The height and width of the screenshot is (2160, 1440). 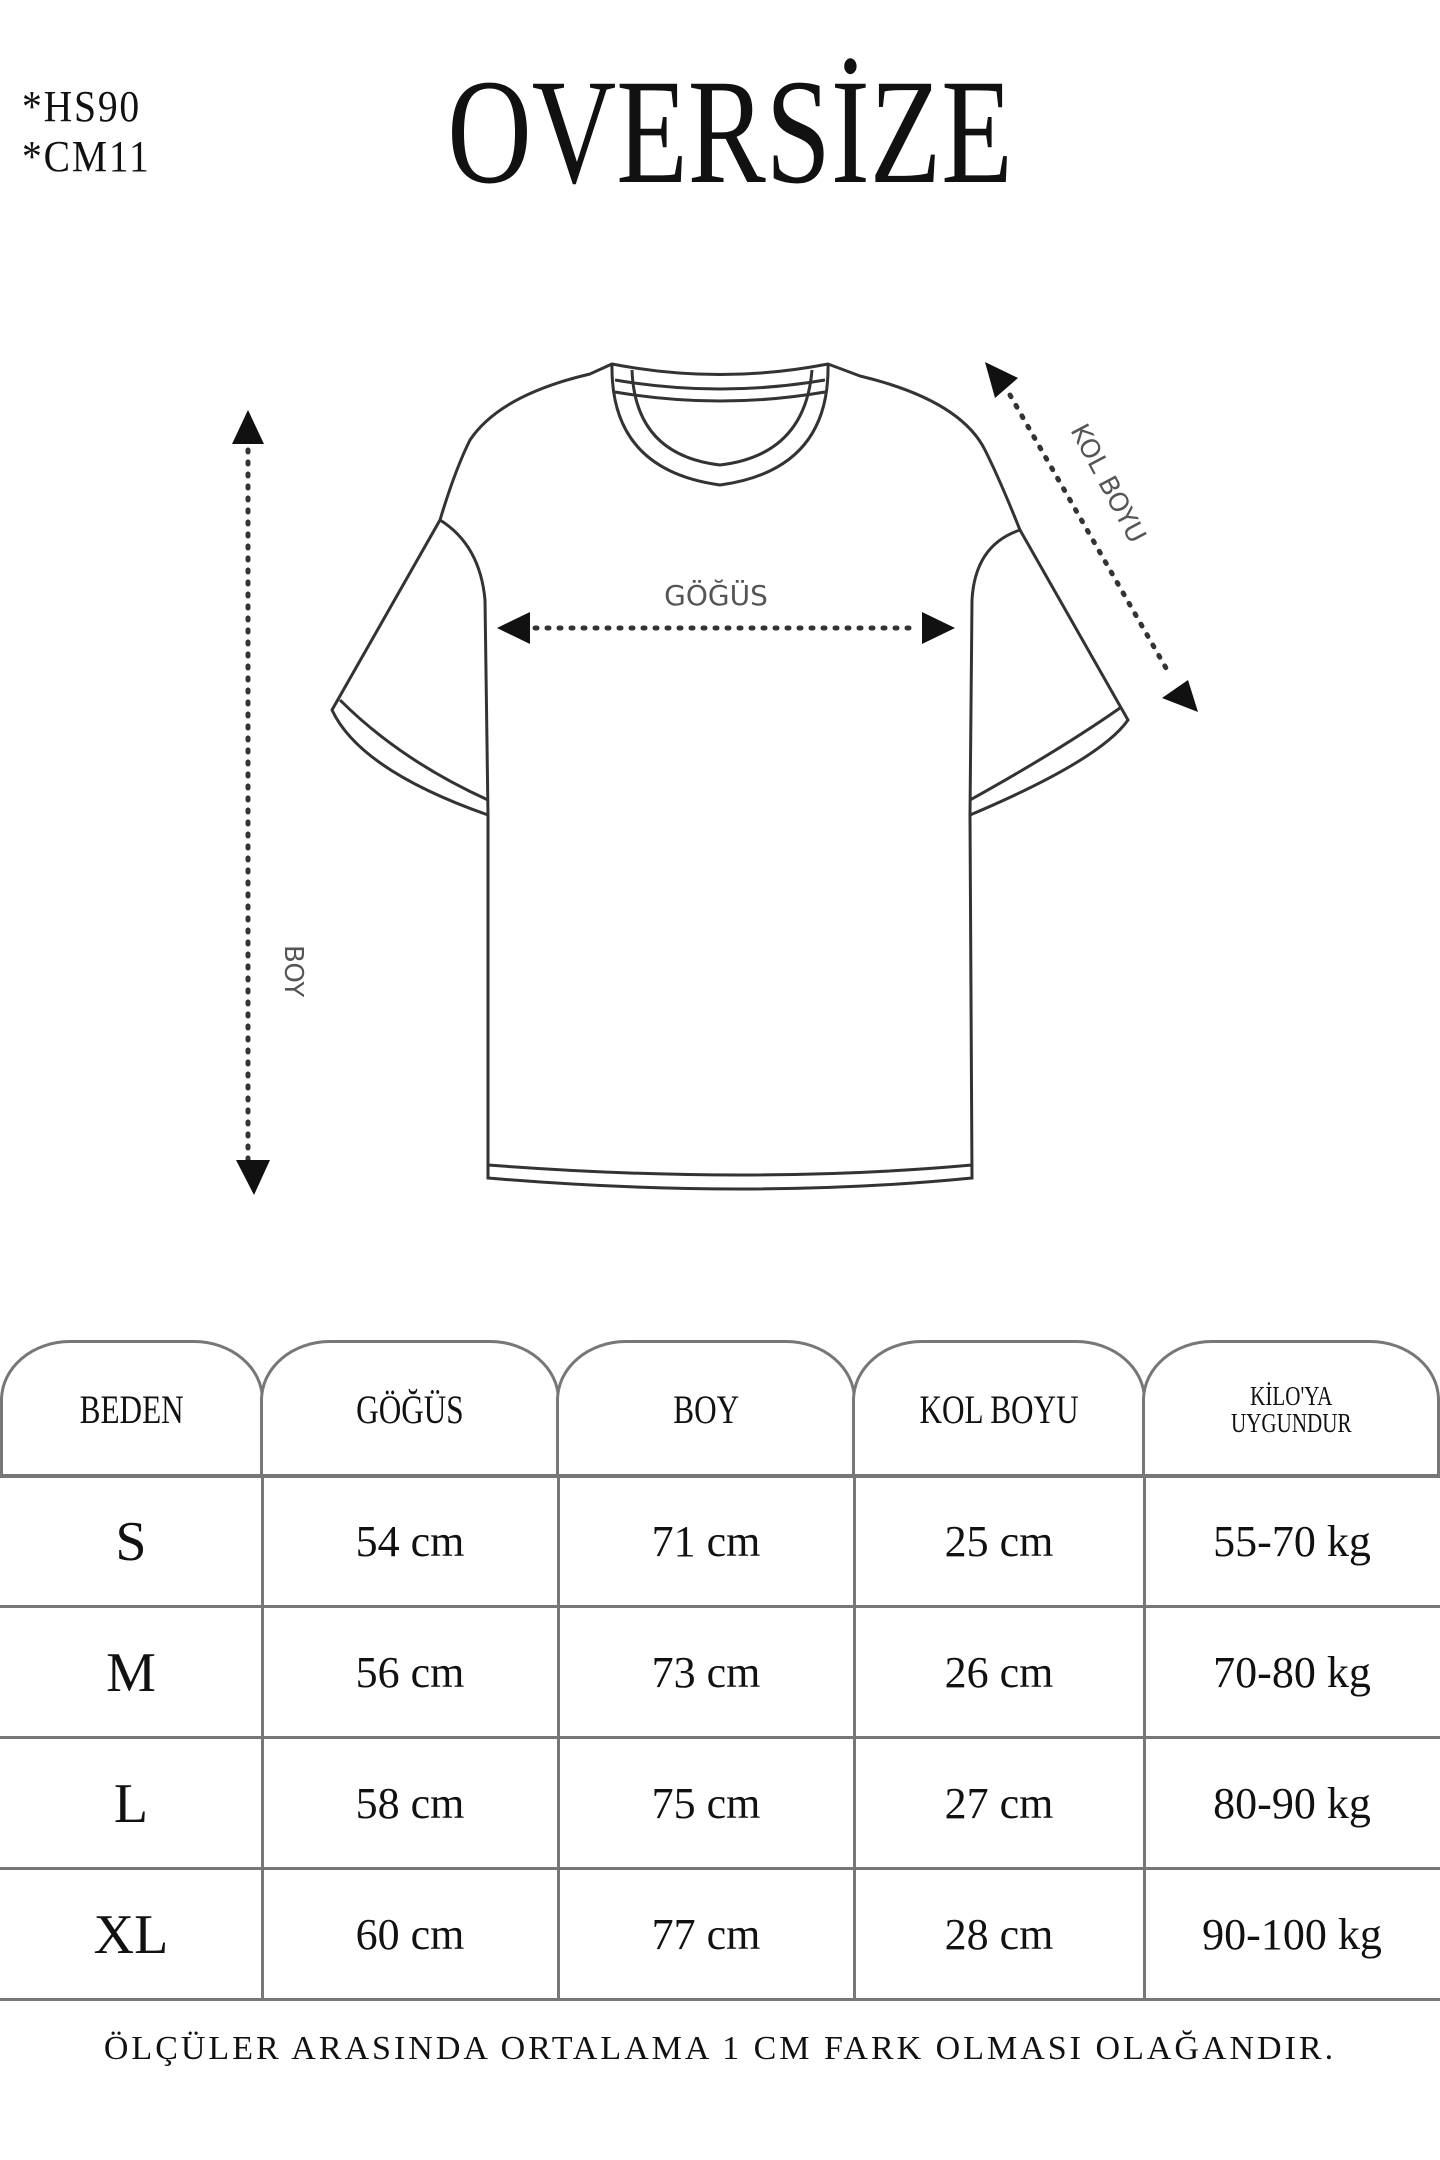 I want to click on header-beden: BEDEN, so click(x=132, y=1408).